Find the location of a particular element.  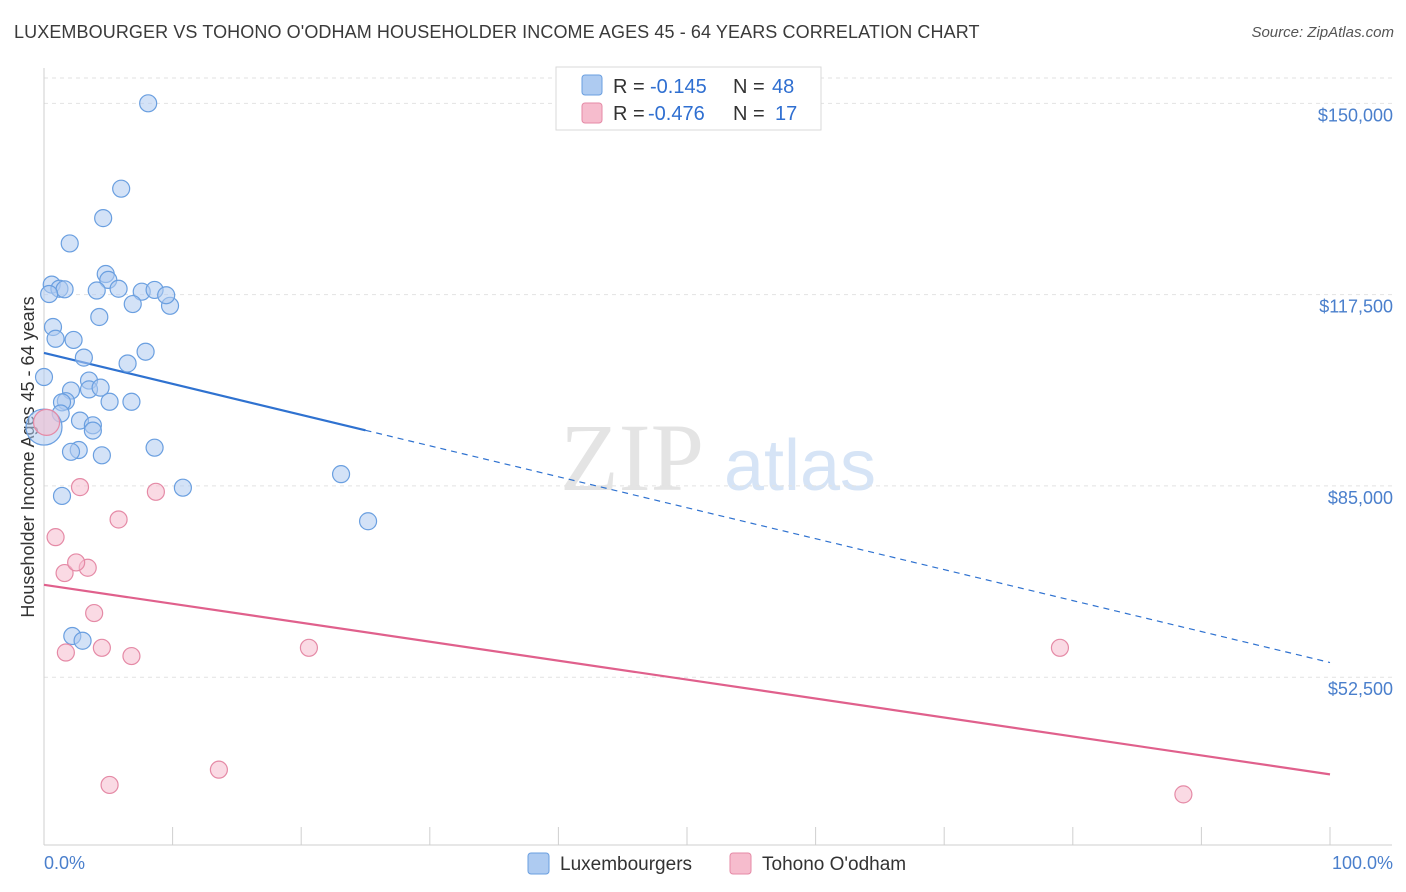

correlation-legend: R = -0.145 N = 48 R = -0.476 N = 17 is located at coordinates (688, 98).